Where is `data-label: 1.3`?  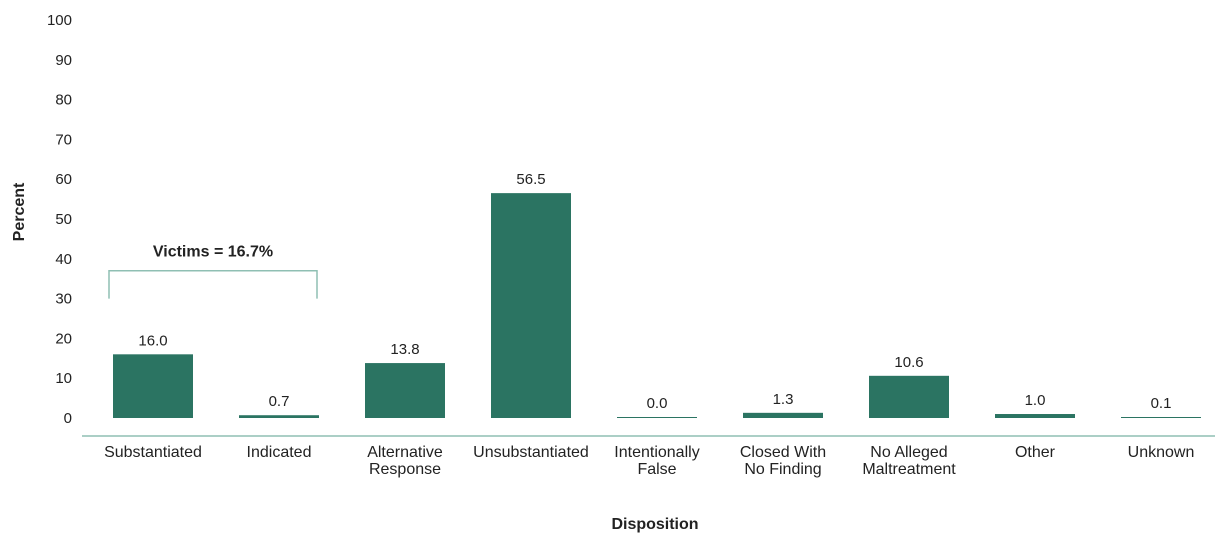
data-label: 1.3 is located at coordinates (783, 399).